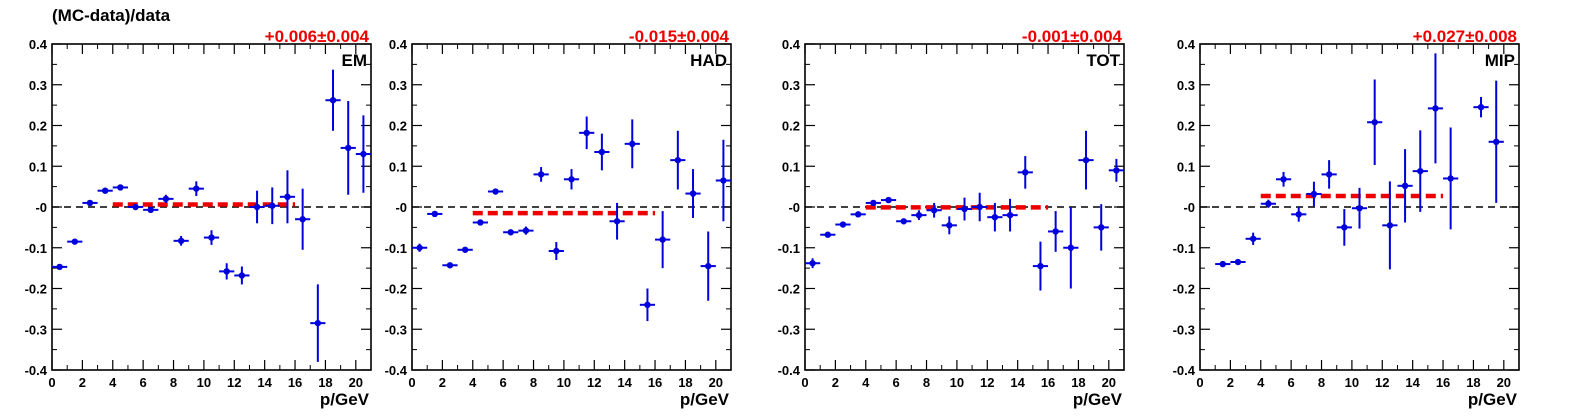  Describe the element at coordinates (503, 382) in the screenshot. I see `x-tick-label: 6` at that location.